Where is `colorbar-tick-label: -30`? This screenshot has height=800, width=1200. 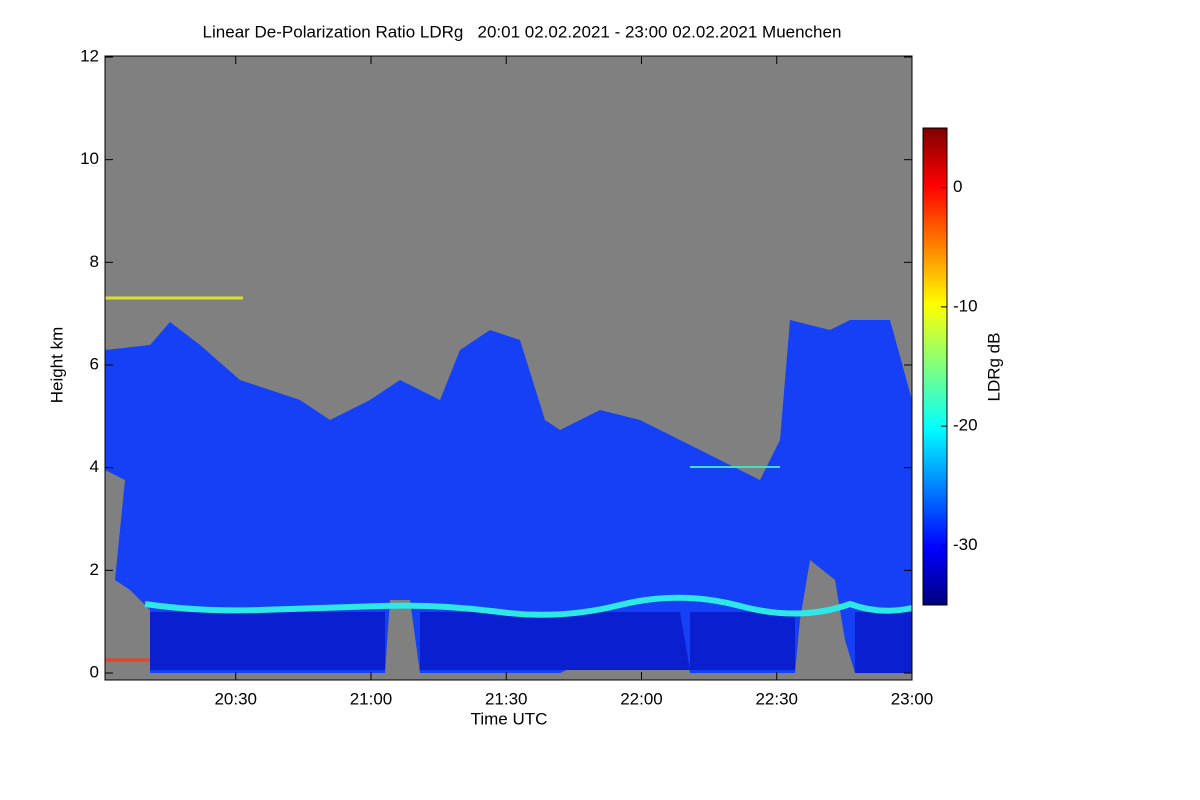 colorbar-tick-label: -30 is located at coordinates (965, 544).